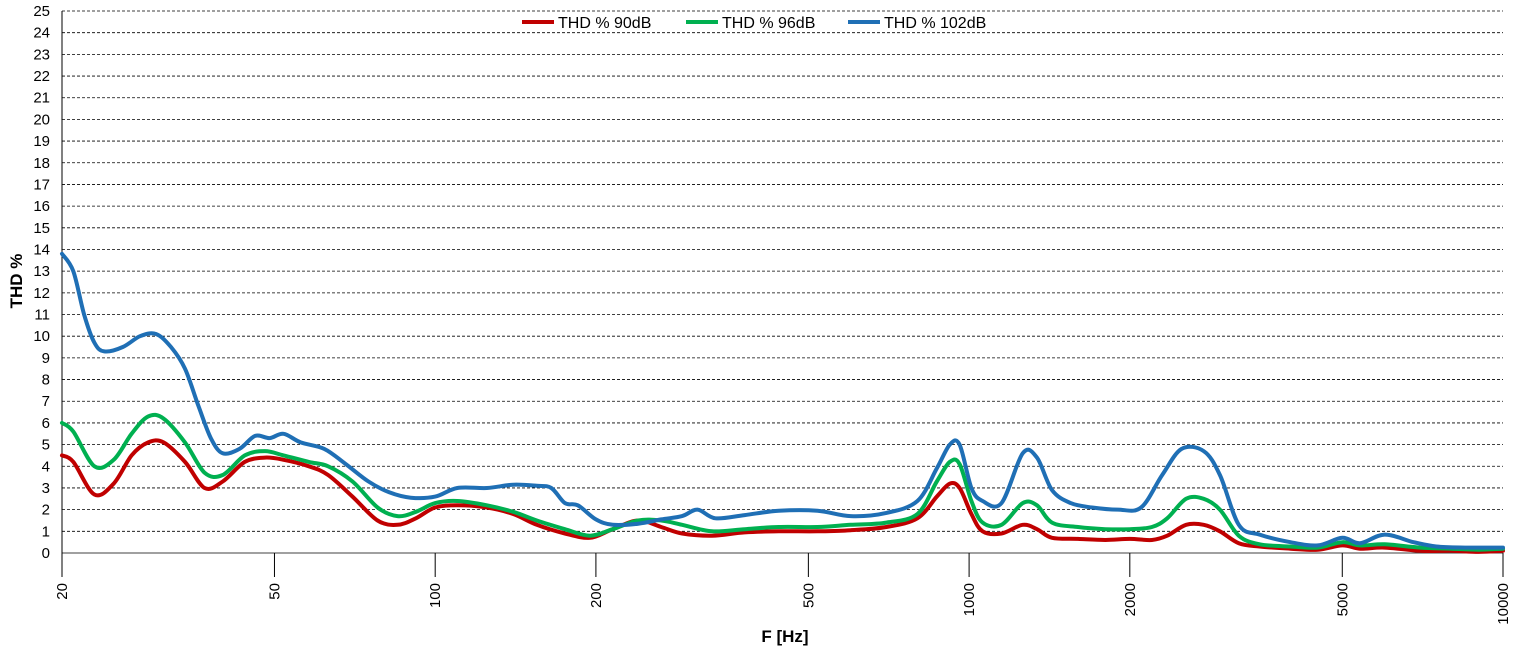 This screenshot has width=1517, height=649. Describe the element at coordinates (1130, 599) in the screenshot. I see `x-tick-2000: 2000` at that location.